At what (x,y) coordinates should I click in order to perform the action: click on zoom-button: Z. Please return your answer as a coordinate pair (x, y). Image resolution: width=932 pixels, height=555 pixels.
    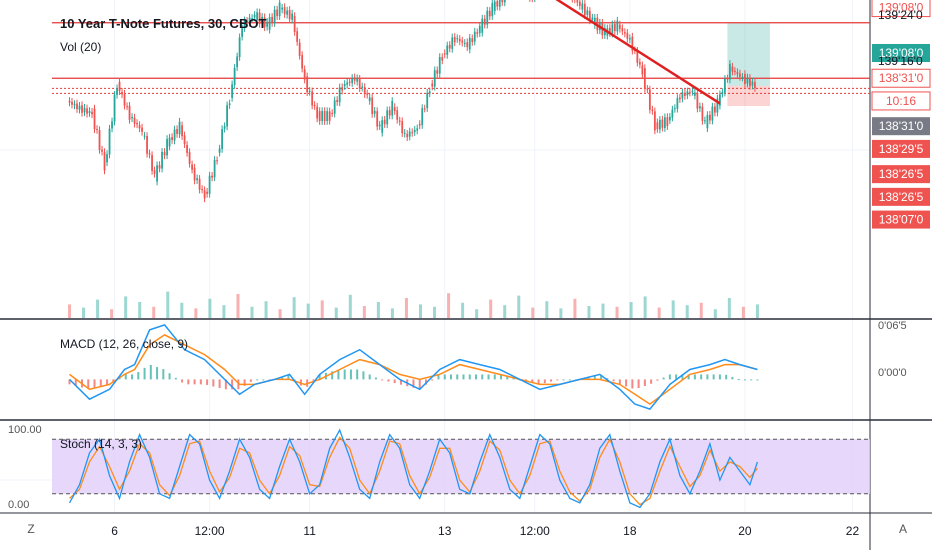
    Looking at the image, I should click on (31, 529).